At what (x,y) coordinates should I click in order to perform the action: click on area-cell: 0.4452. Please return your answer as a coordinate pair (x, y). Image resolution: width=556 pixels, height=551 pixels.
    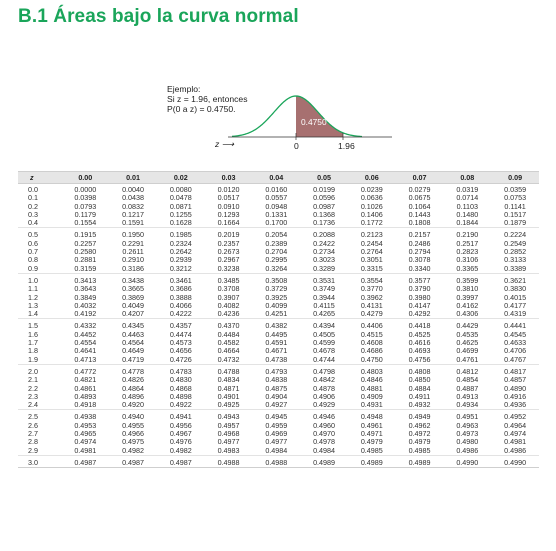
    Looking at the image, I should click on (85, 334).